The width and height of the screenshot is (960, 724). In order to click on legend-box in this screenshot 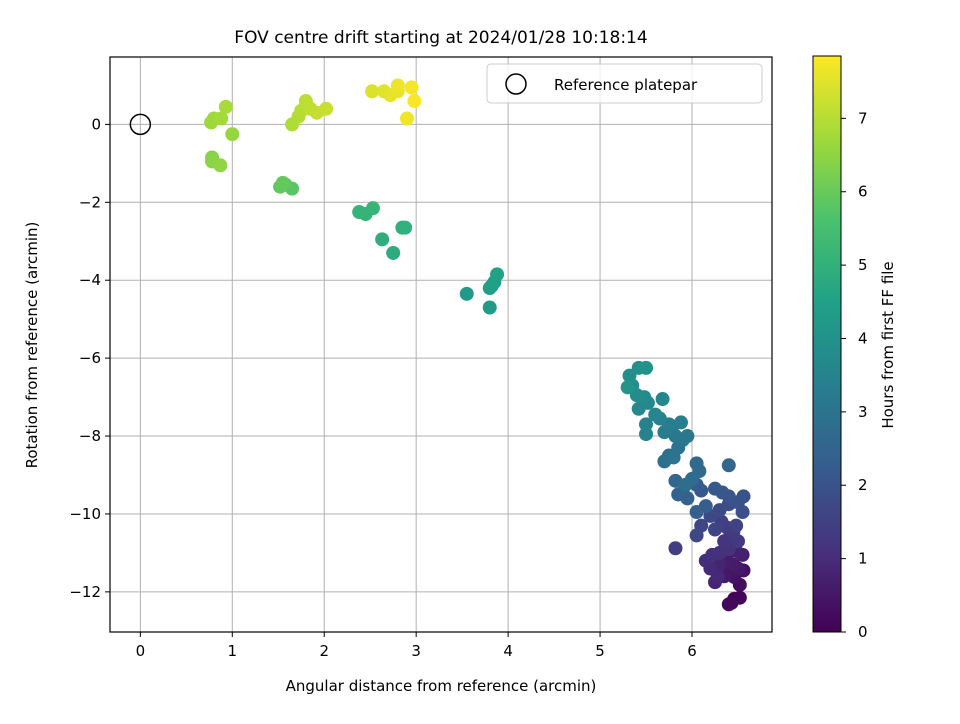, I will do `click(624, 83)`.